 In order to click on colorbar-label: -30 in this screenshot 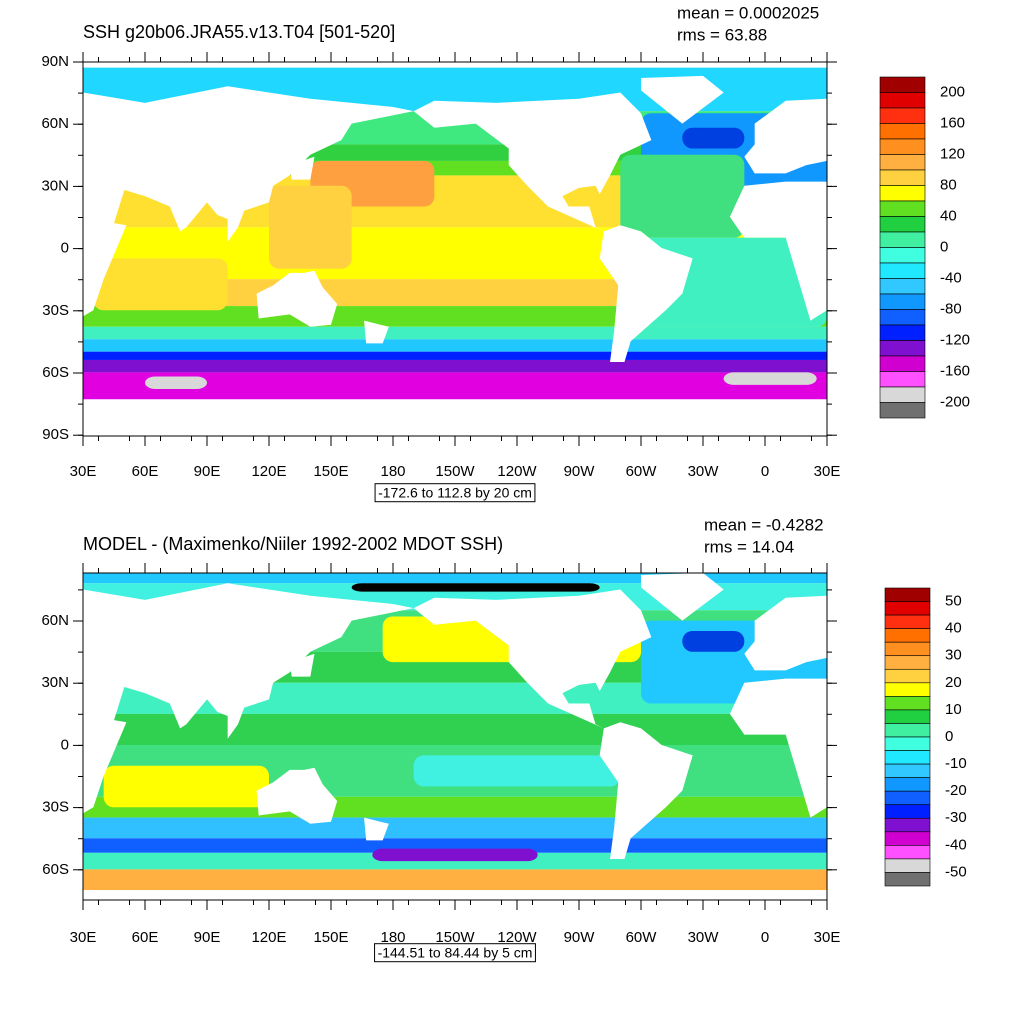, I will do `click(956, 817)`.